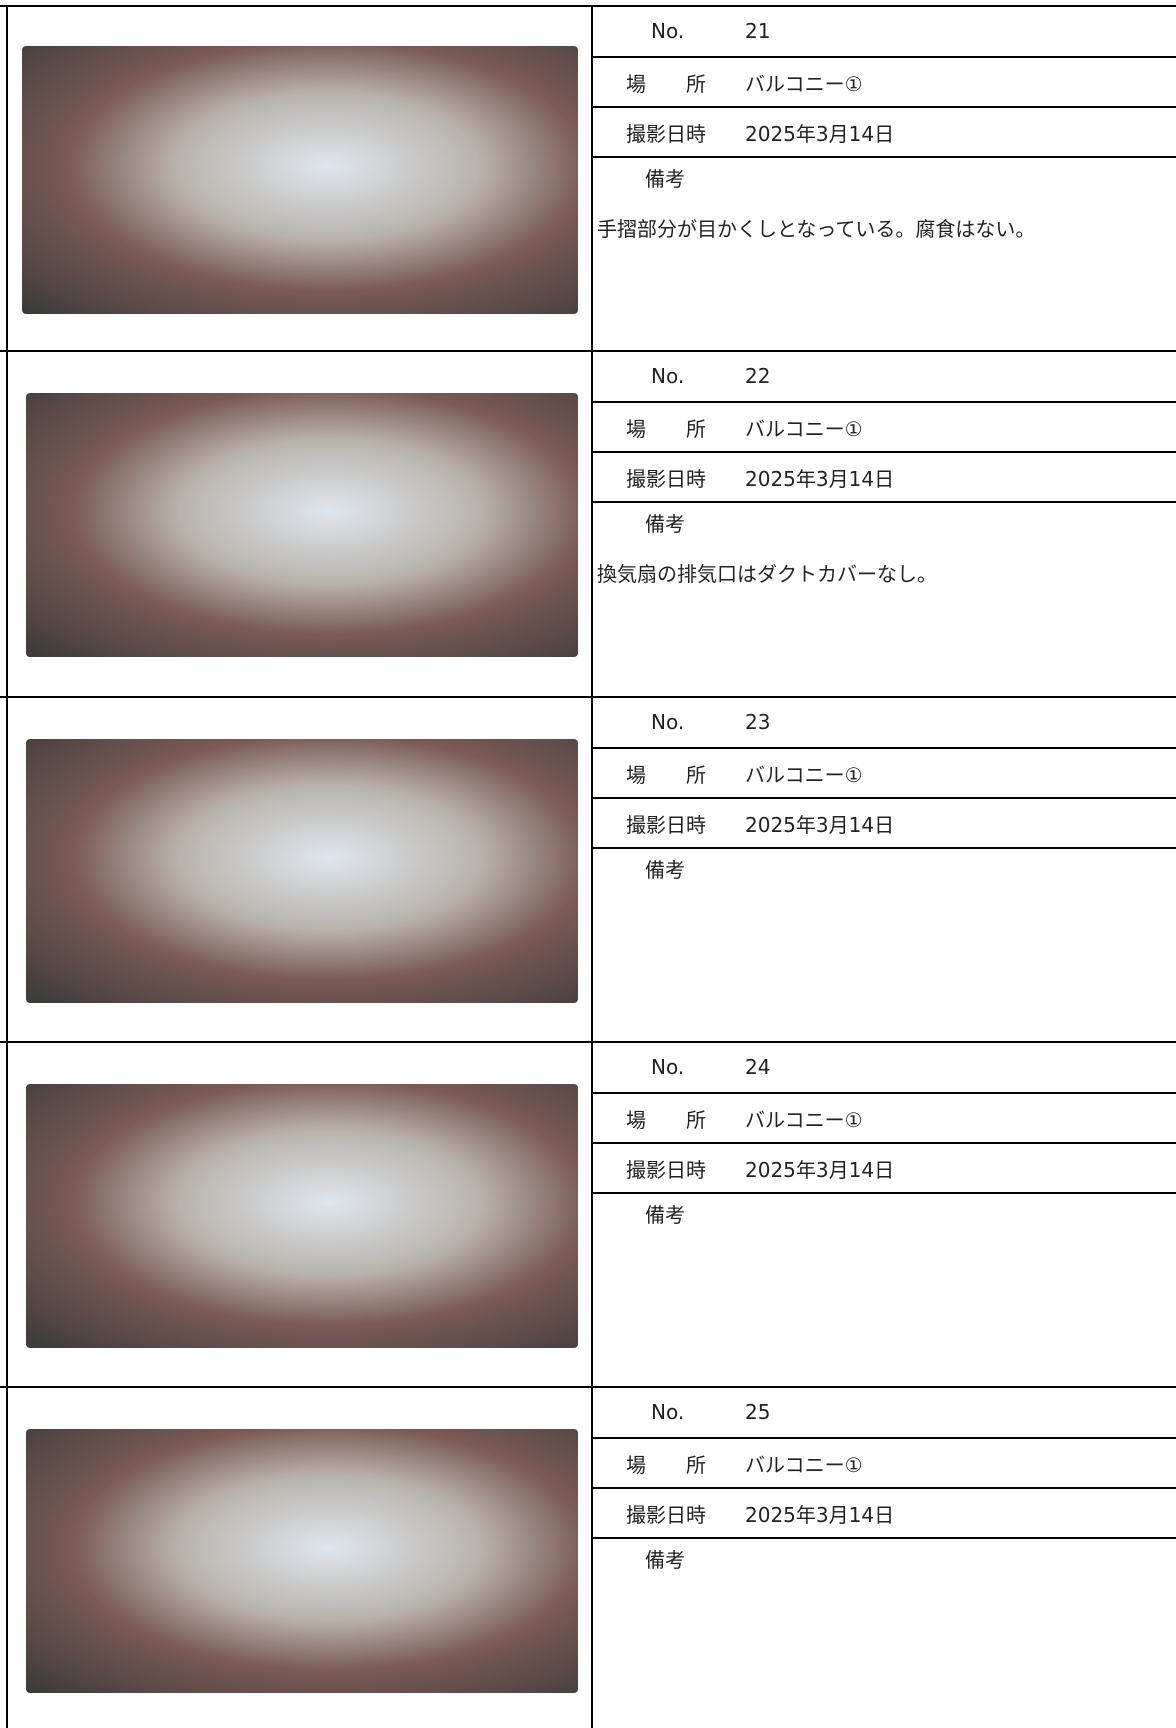 The image size is (1176, 1728). What do you see at coordinates (767, 574) in the screenshot?
I see `remarks-text: 換気扇の排気口はダクトカバーなし。` at bounding box center [767, 574].